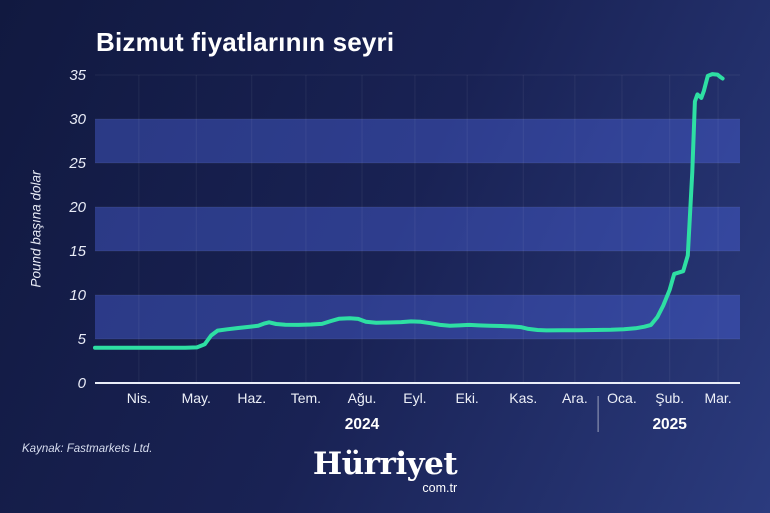  Describe the element at coordinates (385, 464) in the screenshot. I see `logo-text: Hürriyet` at that location.